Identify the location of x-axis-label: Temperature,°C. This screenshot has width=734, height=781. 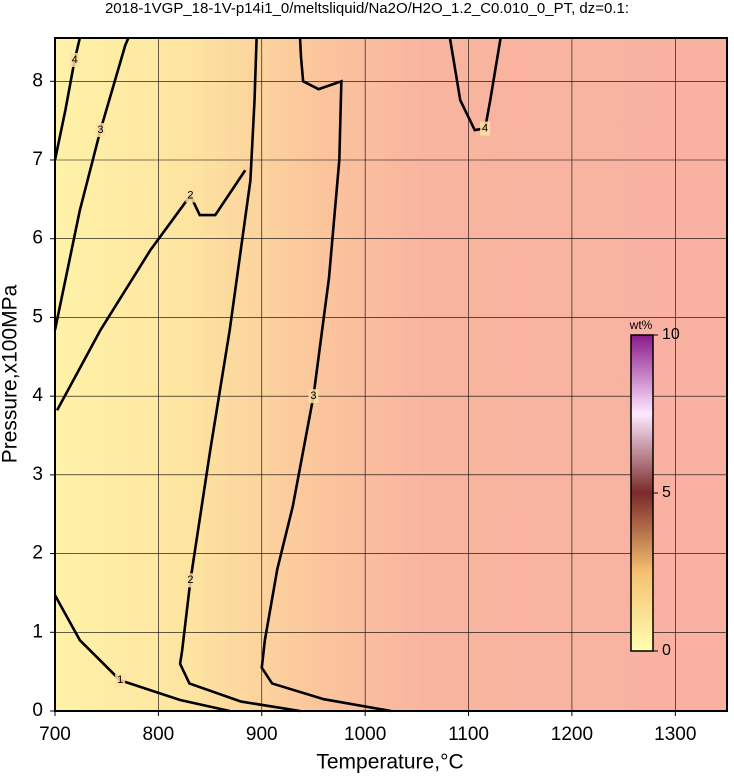
(389, 762).